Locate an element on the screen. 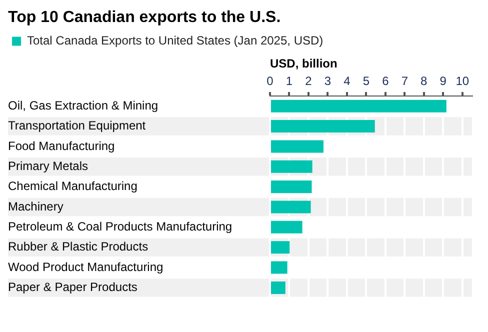 The width and height of the screenshot is (488, 332). y-tick-label: Primary Metals is located at coordinates (48, 165).